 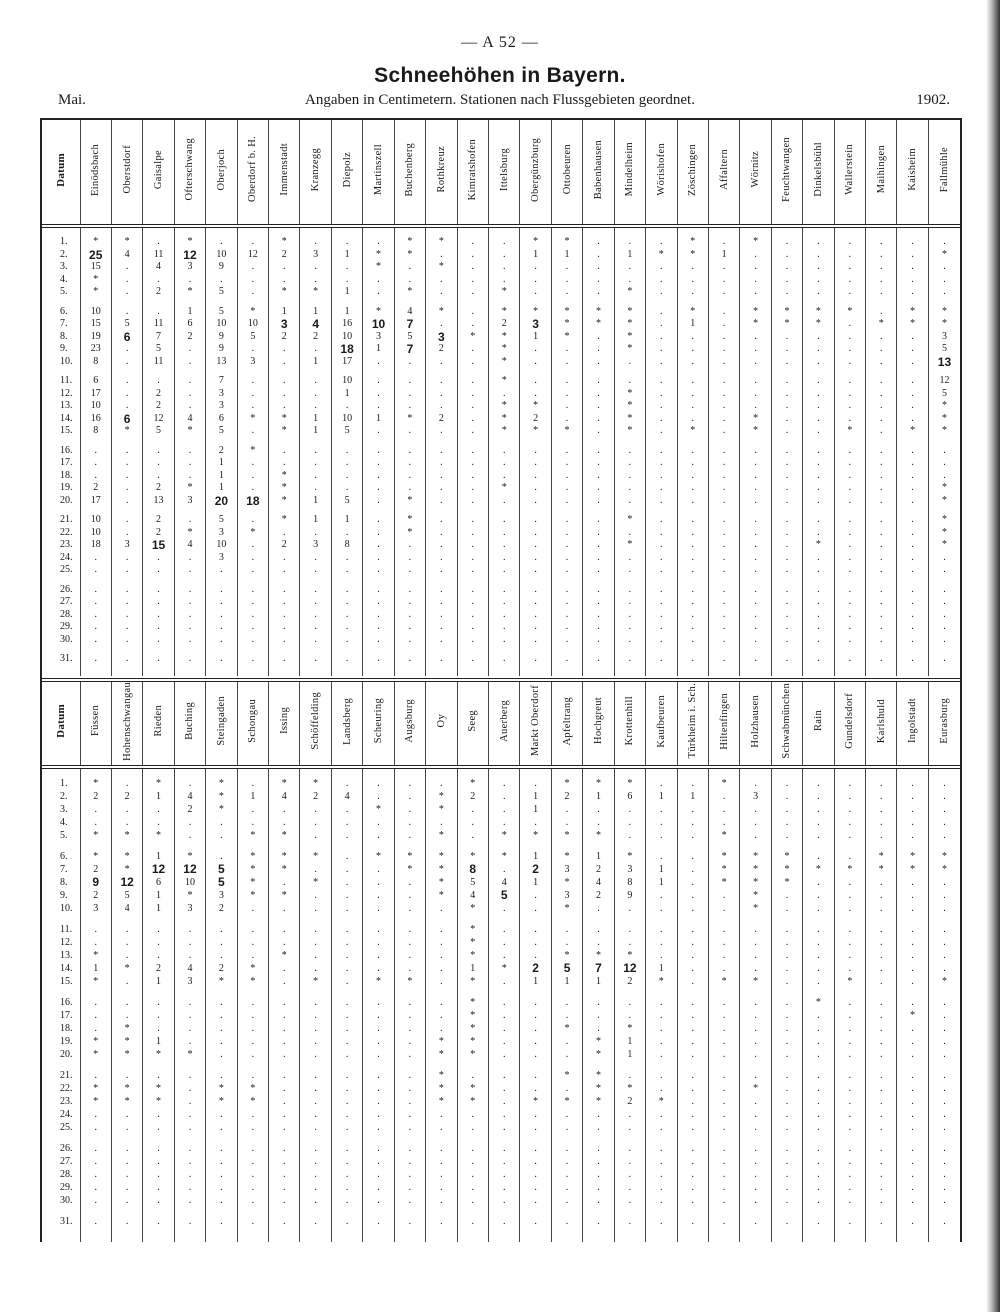 What do you see at coordinates (66, 557) in the screenshot?
I see `date-cell: 24.` at bounding box center [66, 557].